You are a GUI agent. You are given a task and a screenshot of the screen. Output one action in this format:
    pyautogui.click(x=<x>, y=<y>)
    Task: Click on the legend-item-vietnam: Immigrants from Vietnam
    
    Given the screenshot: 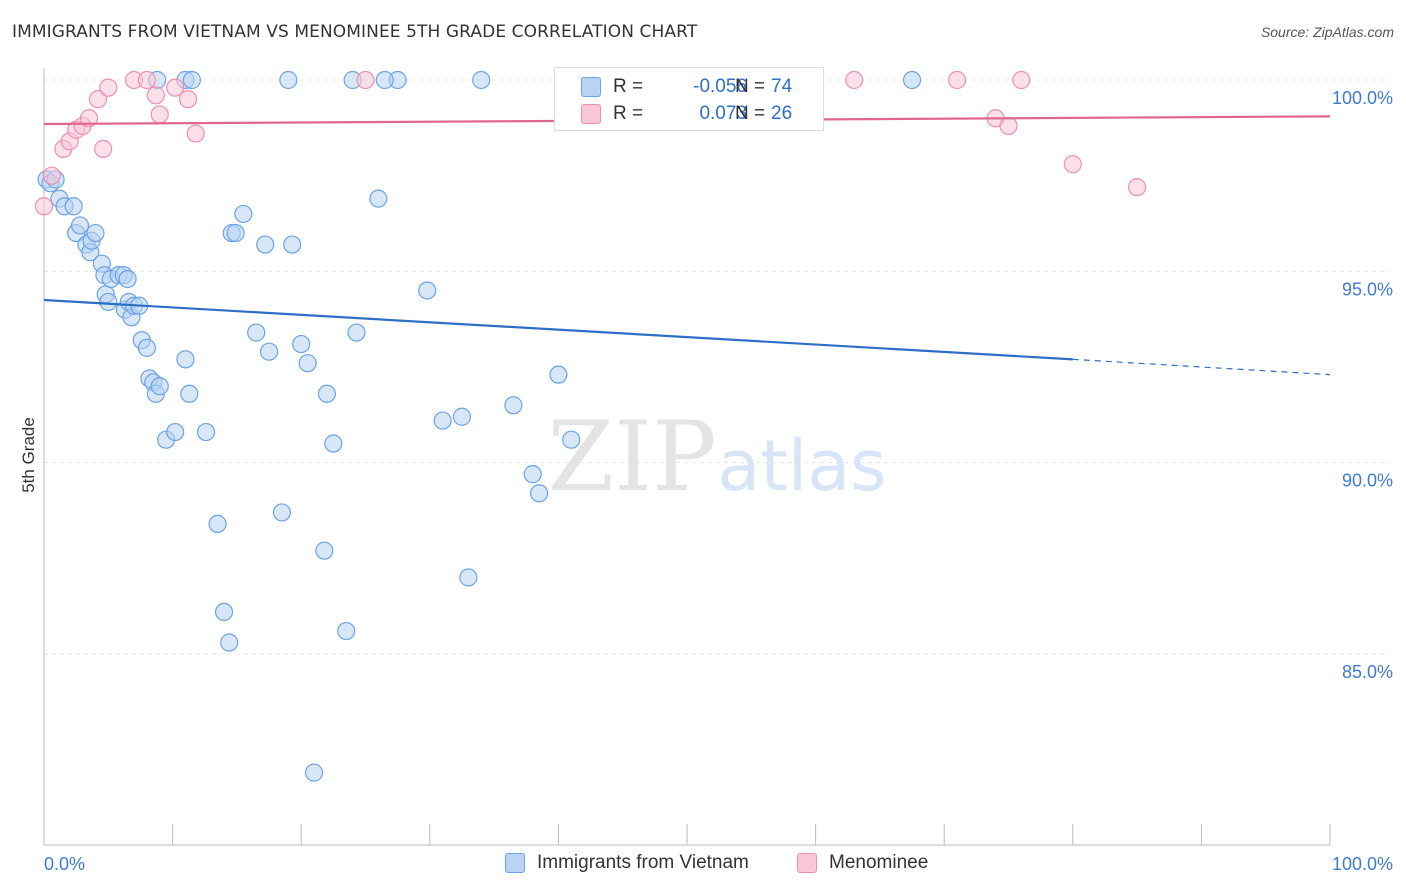 What is the action you would take?
    pyautogui.click(x=627, y=863)
    